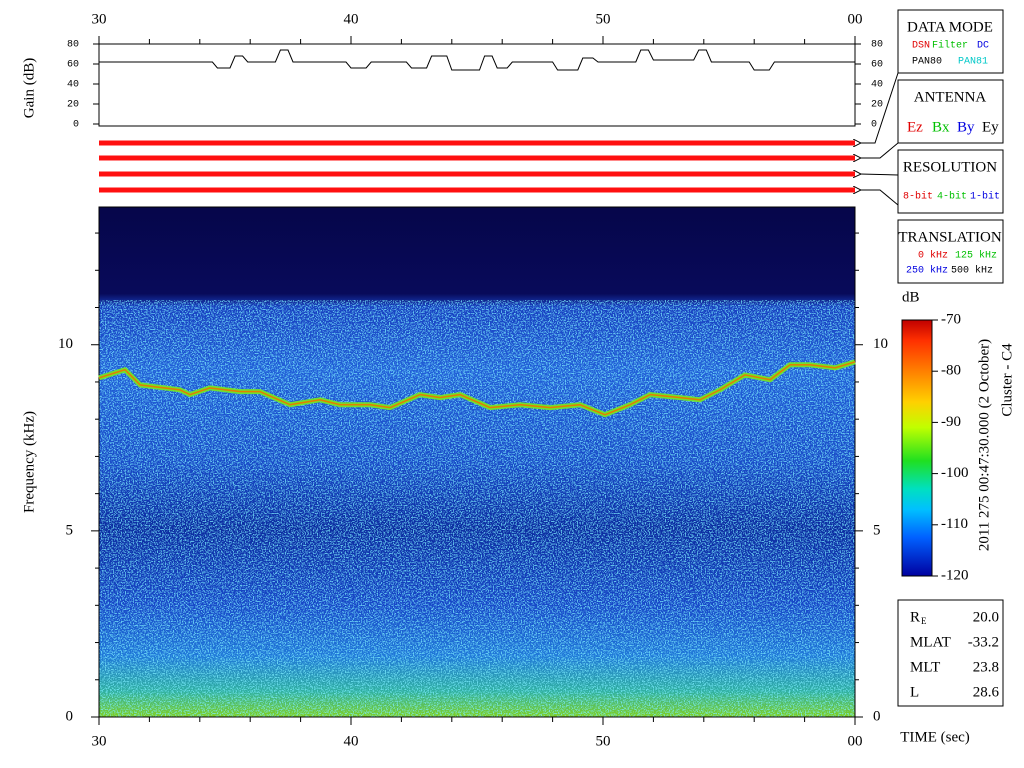  I want to click on panel-item: 4-bit, so click(952, 197).